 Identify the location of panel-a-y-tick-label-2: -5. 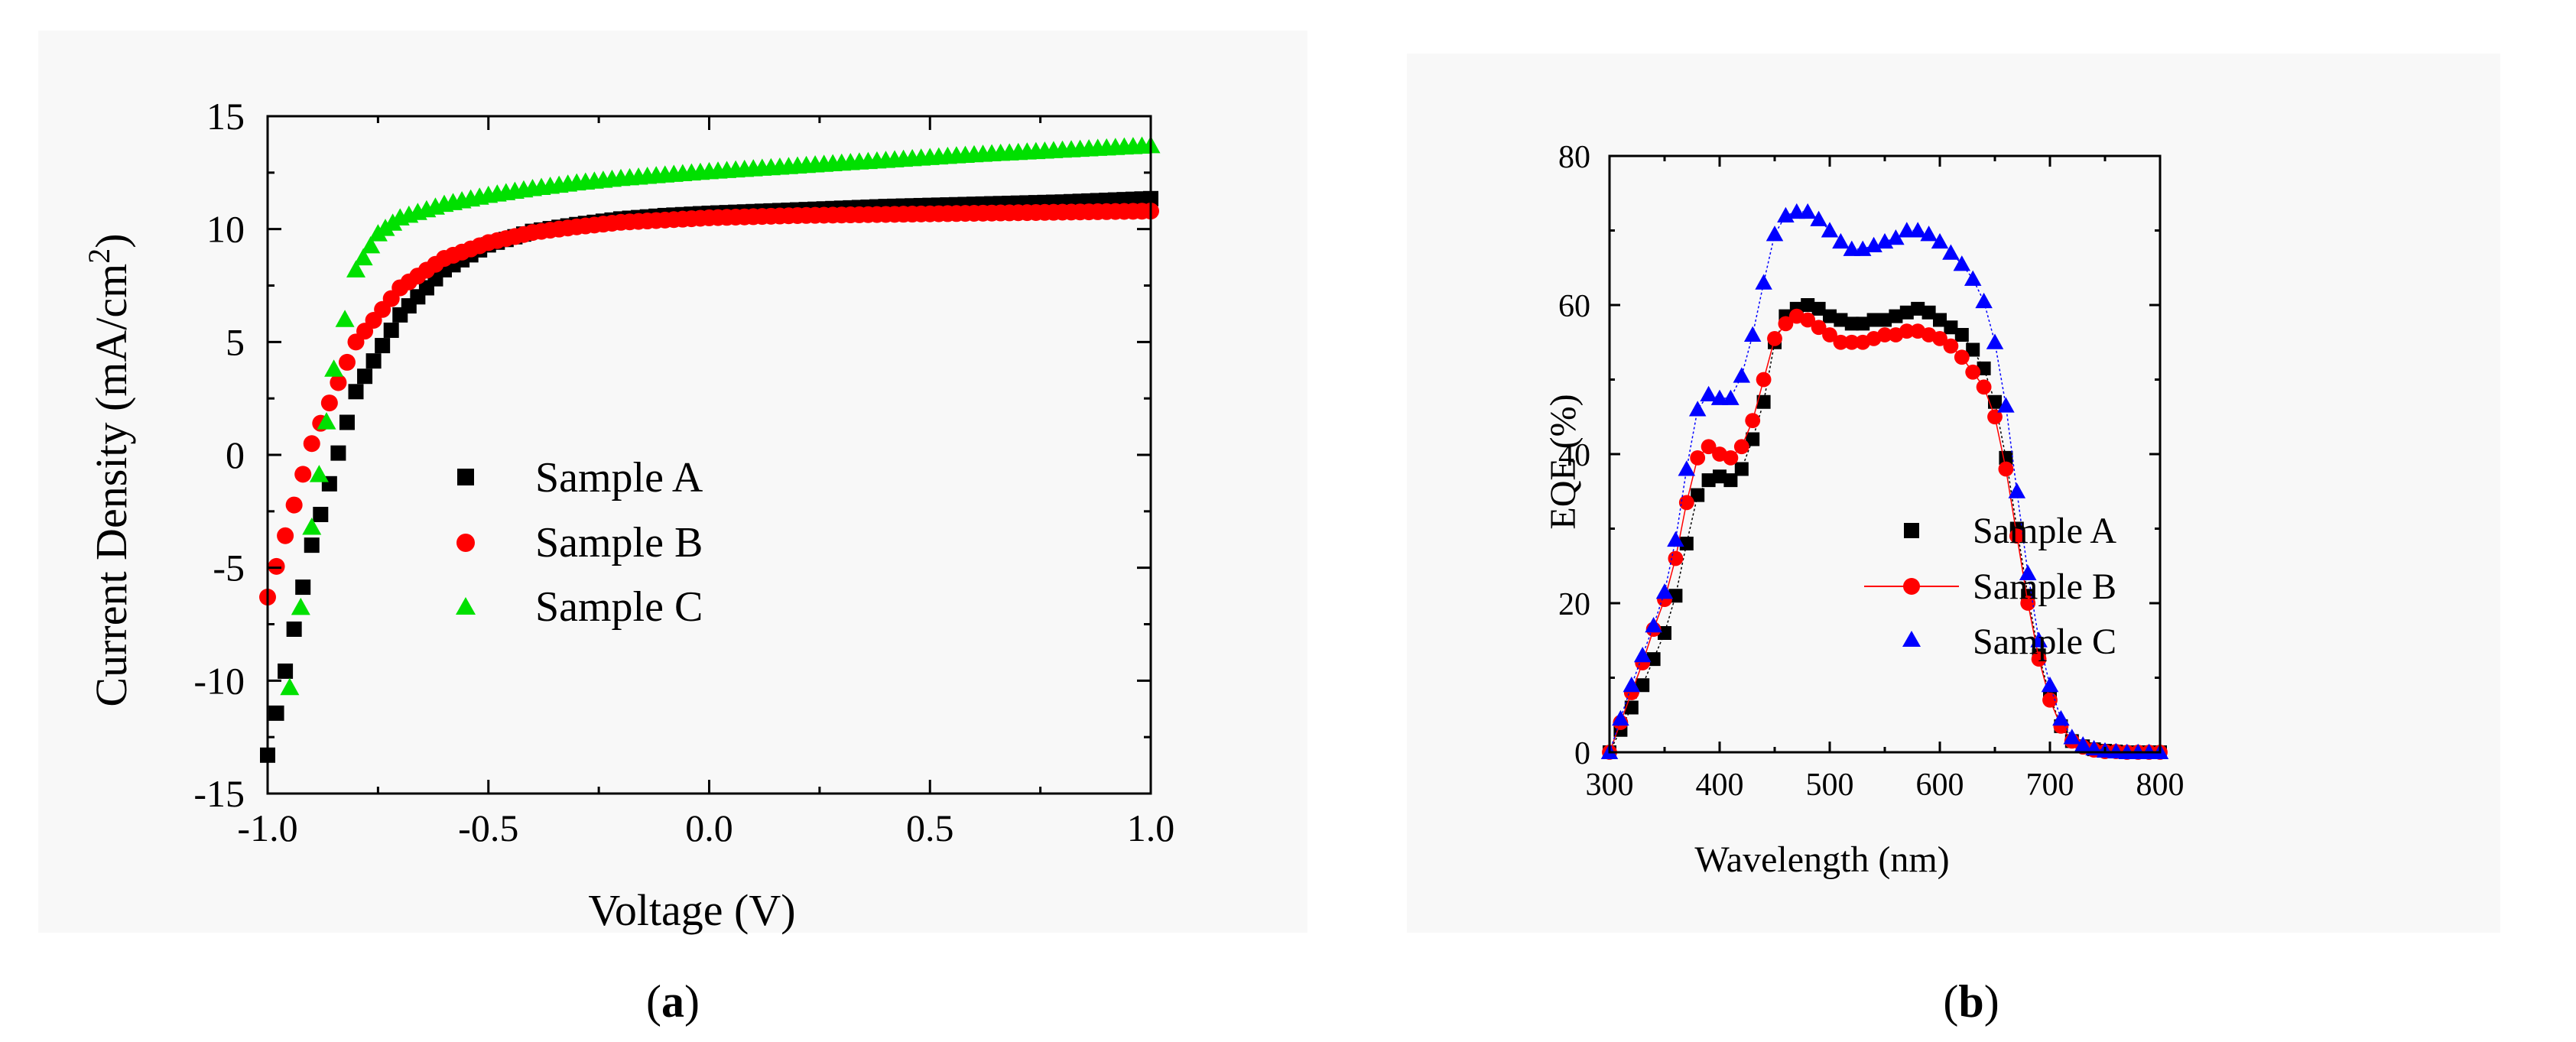
(229, 568).